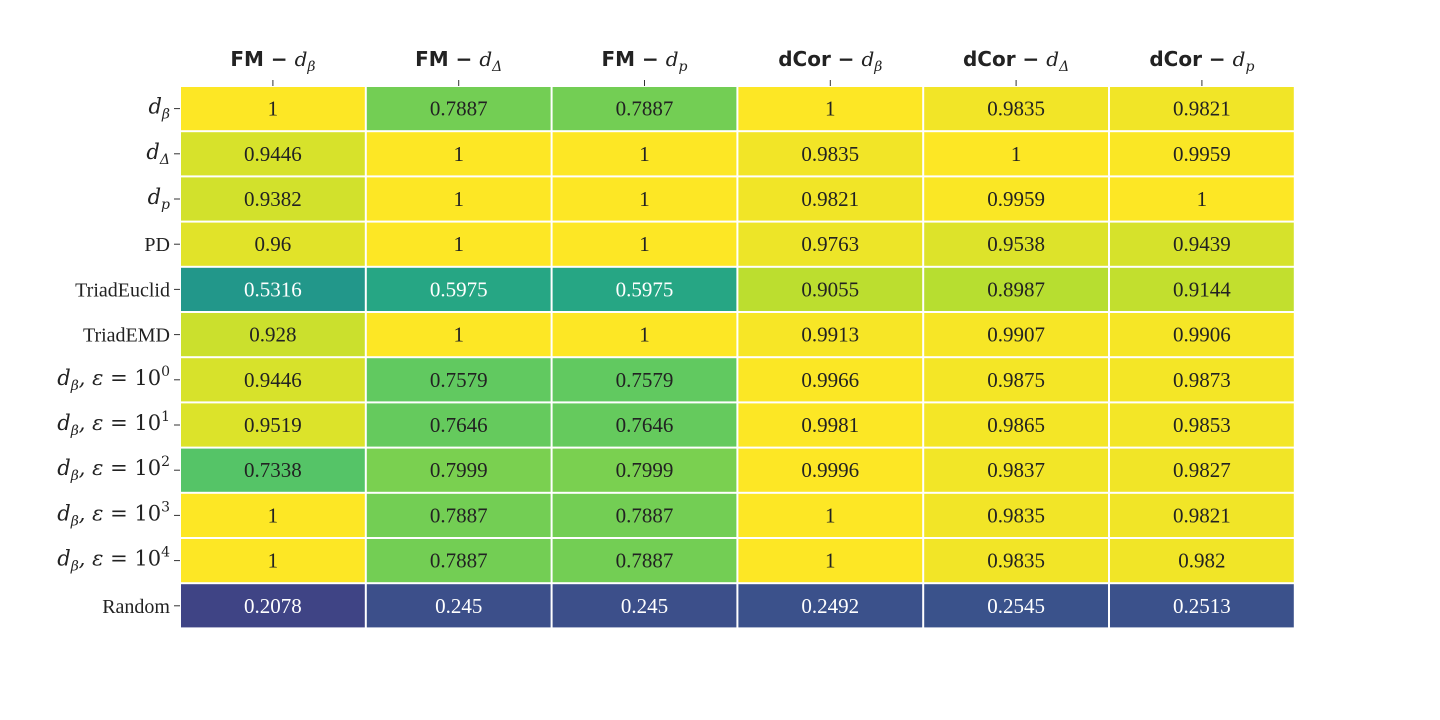 The height and width of the screenshot is (720, 1440). What do you see at coordinates (830, 561) in the screenshot?
I see `cell-label-r10-c3: 1` at bounding box center [830, 561].